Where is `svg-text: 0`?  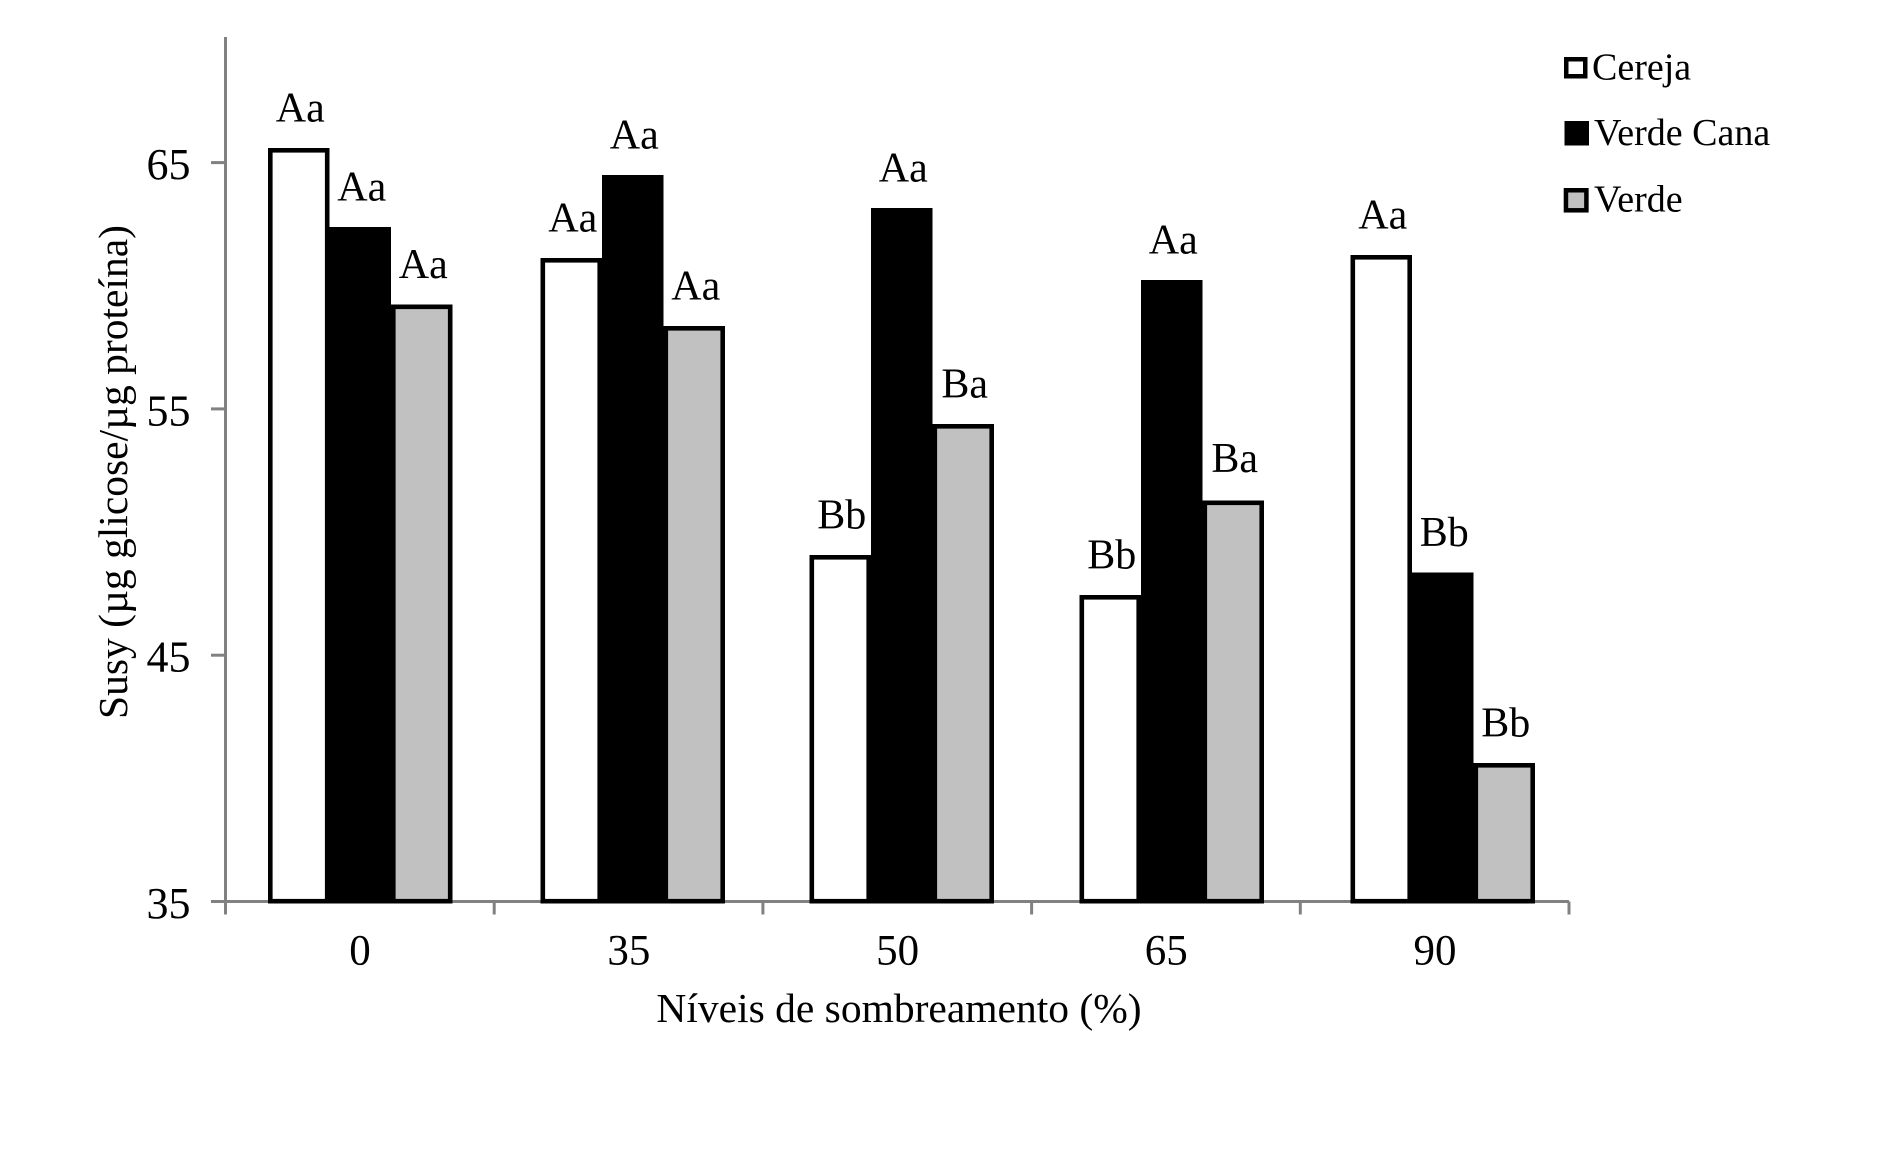 svg-text: 0 is located at coordinates (360, 951).